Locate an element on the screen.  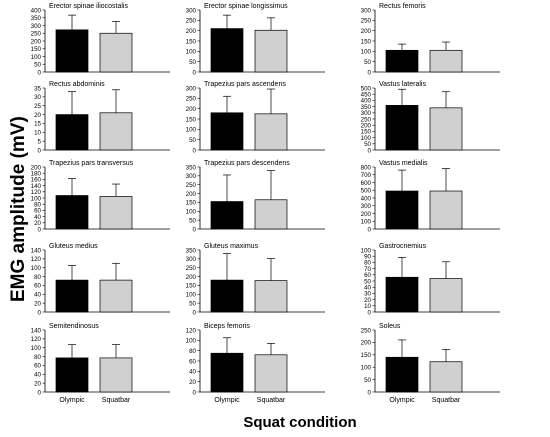
subchart-title: Erector spinae longissimus is located at coordinates (246, 6).